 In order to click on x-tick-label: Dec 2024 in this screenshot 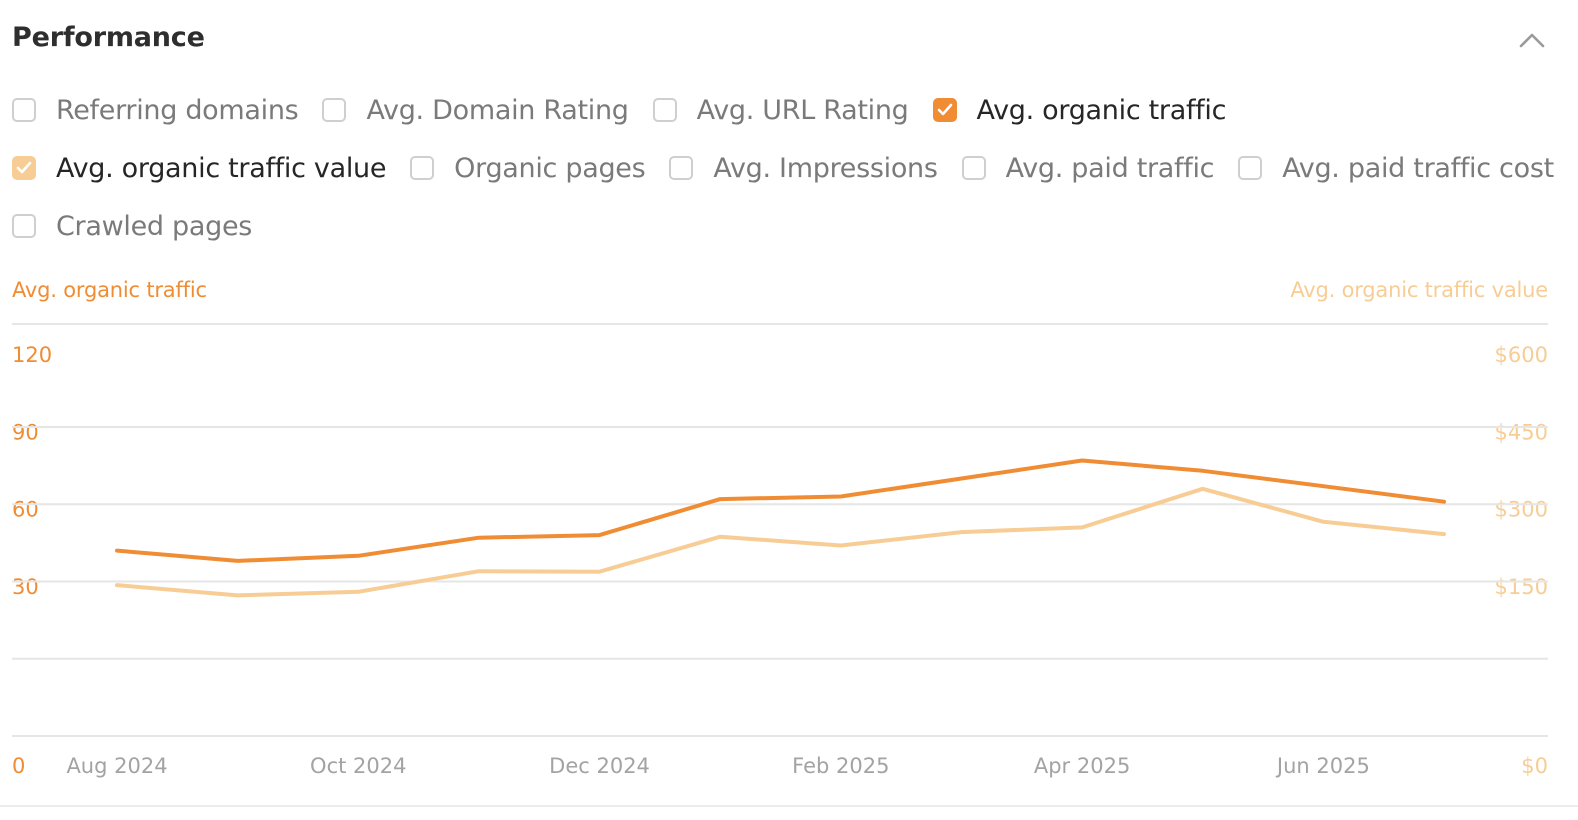, I will do `click(599, 766)`.